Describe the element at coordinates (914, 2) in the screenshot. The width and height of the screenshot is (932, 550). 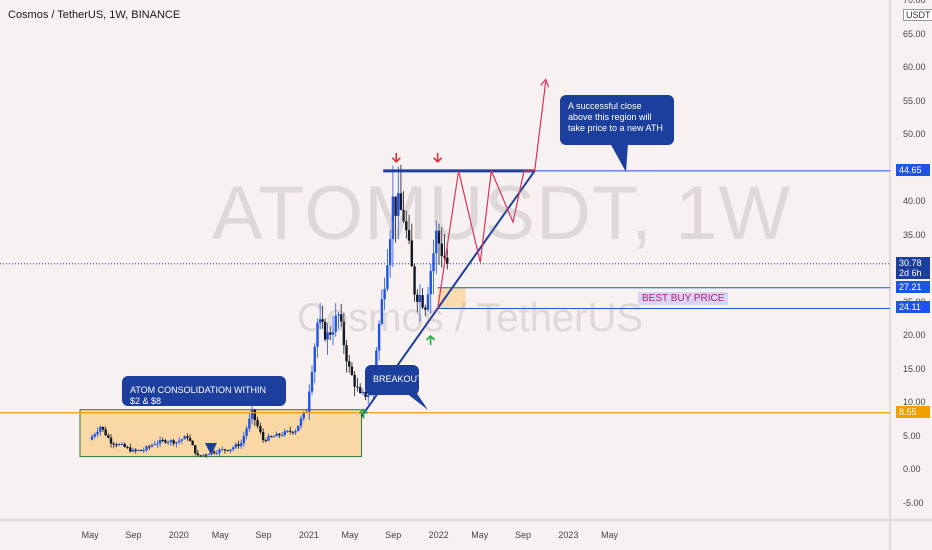
I see `price-tick-label: 70.00` at that location.